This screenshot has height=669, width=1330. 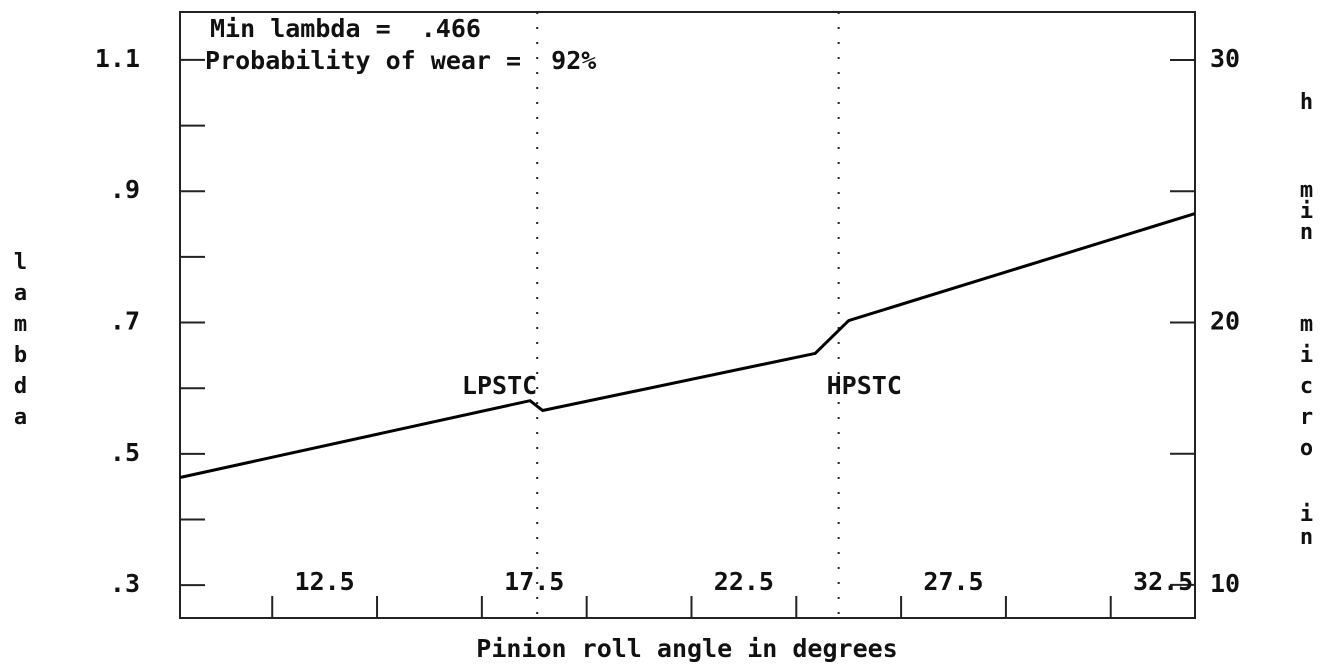 I want to click on y-axis-label: lambda, so click(x=20, y=343).